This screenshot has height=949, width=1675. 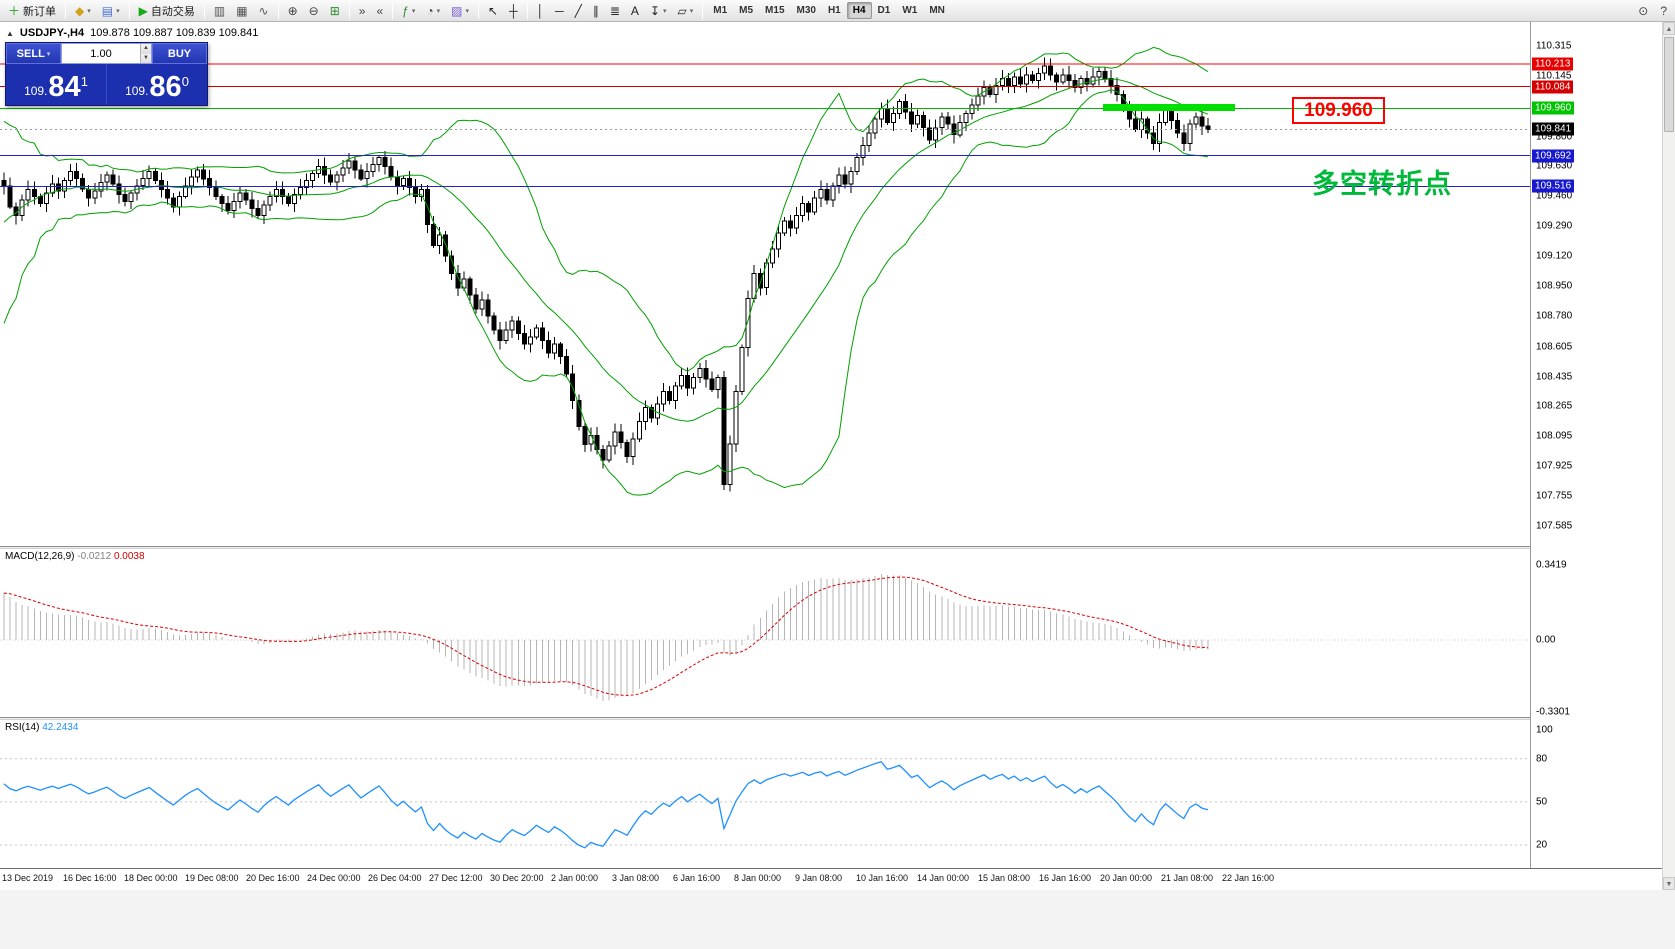 I want to click on time-axis-label: 2 Jan 00:00, so click(x=575, y=878).